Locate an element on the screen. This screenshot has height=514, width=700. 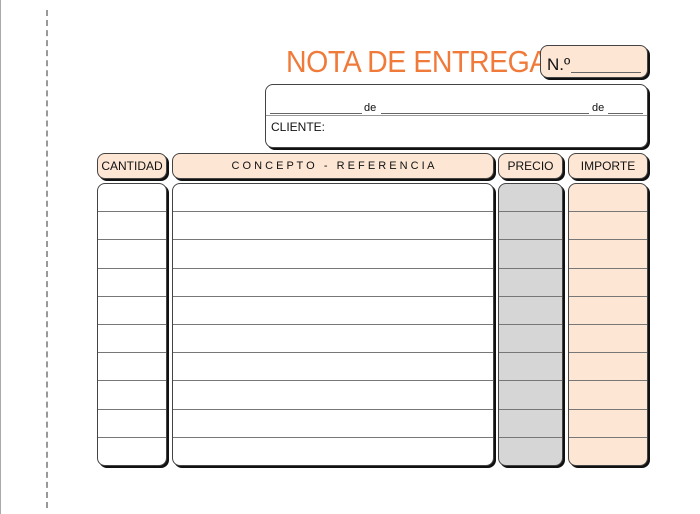
header-precio: PRECIO is located at coordinates (530, 166).